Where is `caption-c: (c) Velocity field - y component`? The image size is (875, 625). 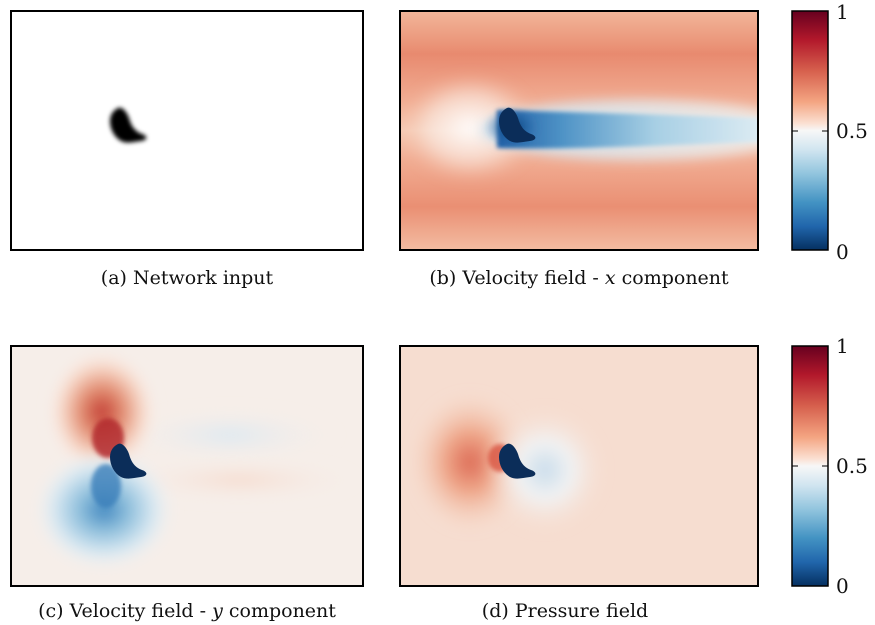
caption-c: (c) Velocity field - y component is located at coordinates (187, 611).